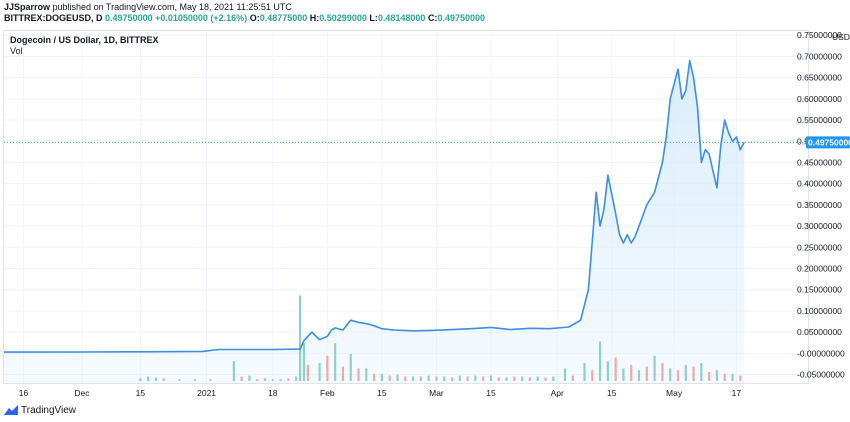 The image size is (850, 422). What do you see at coordinates (24, 393) in the screenshot?
I see `x-tick-label: 16` at bounding box center [24, 393].